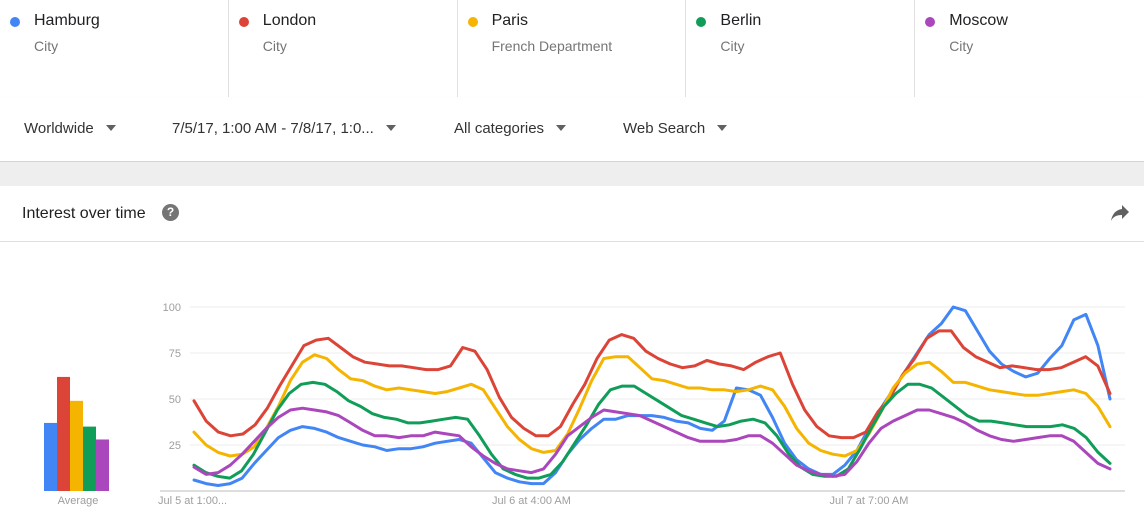 The width and height of the screenshot is (1144, 525). I want to click on term-card-hamburg: Hamburg City, so click(114, 48).